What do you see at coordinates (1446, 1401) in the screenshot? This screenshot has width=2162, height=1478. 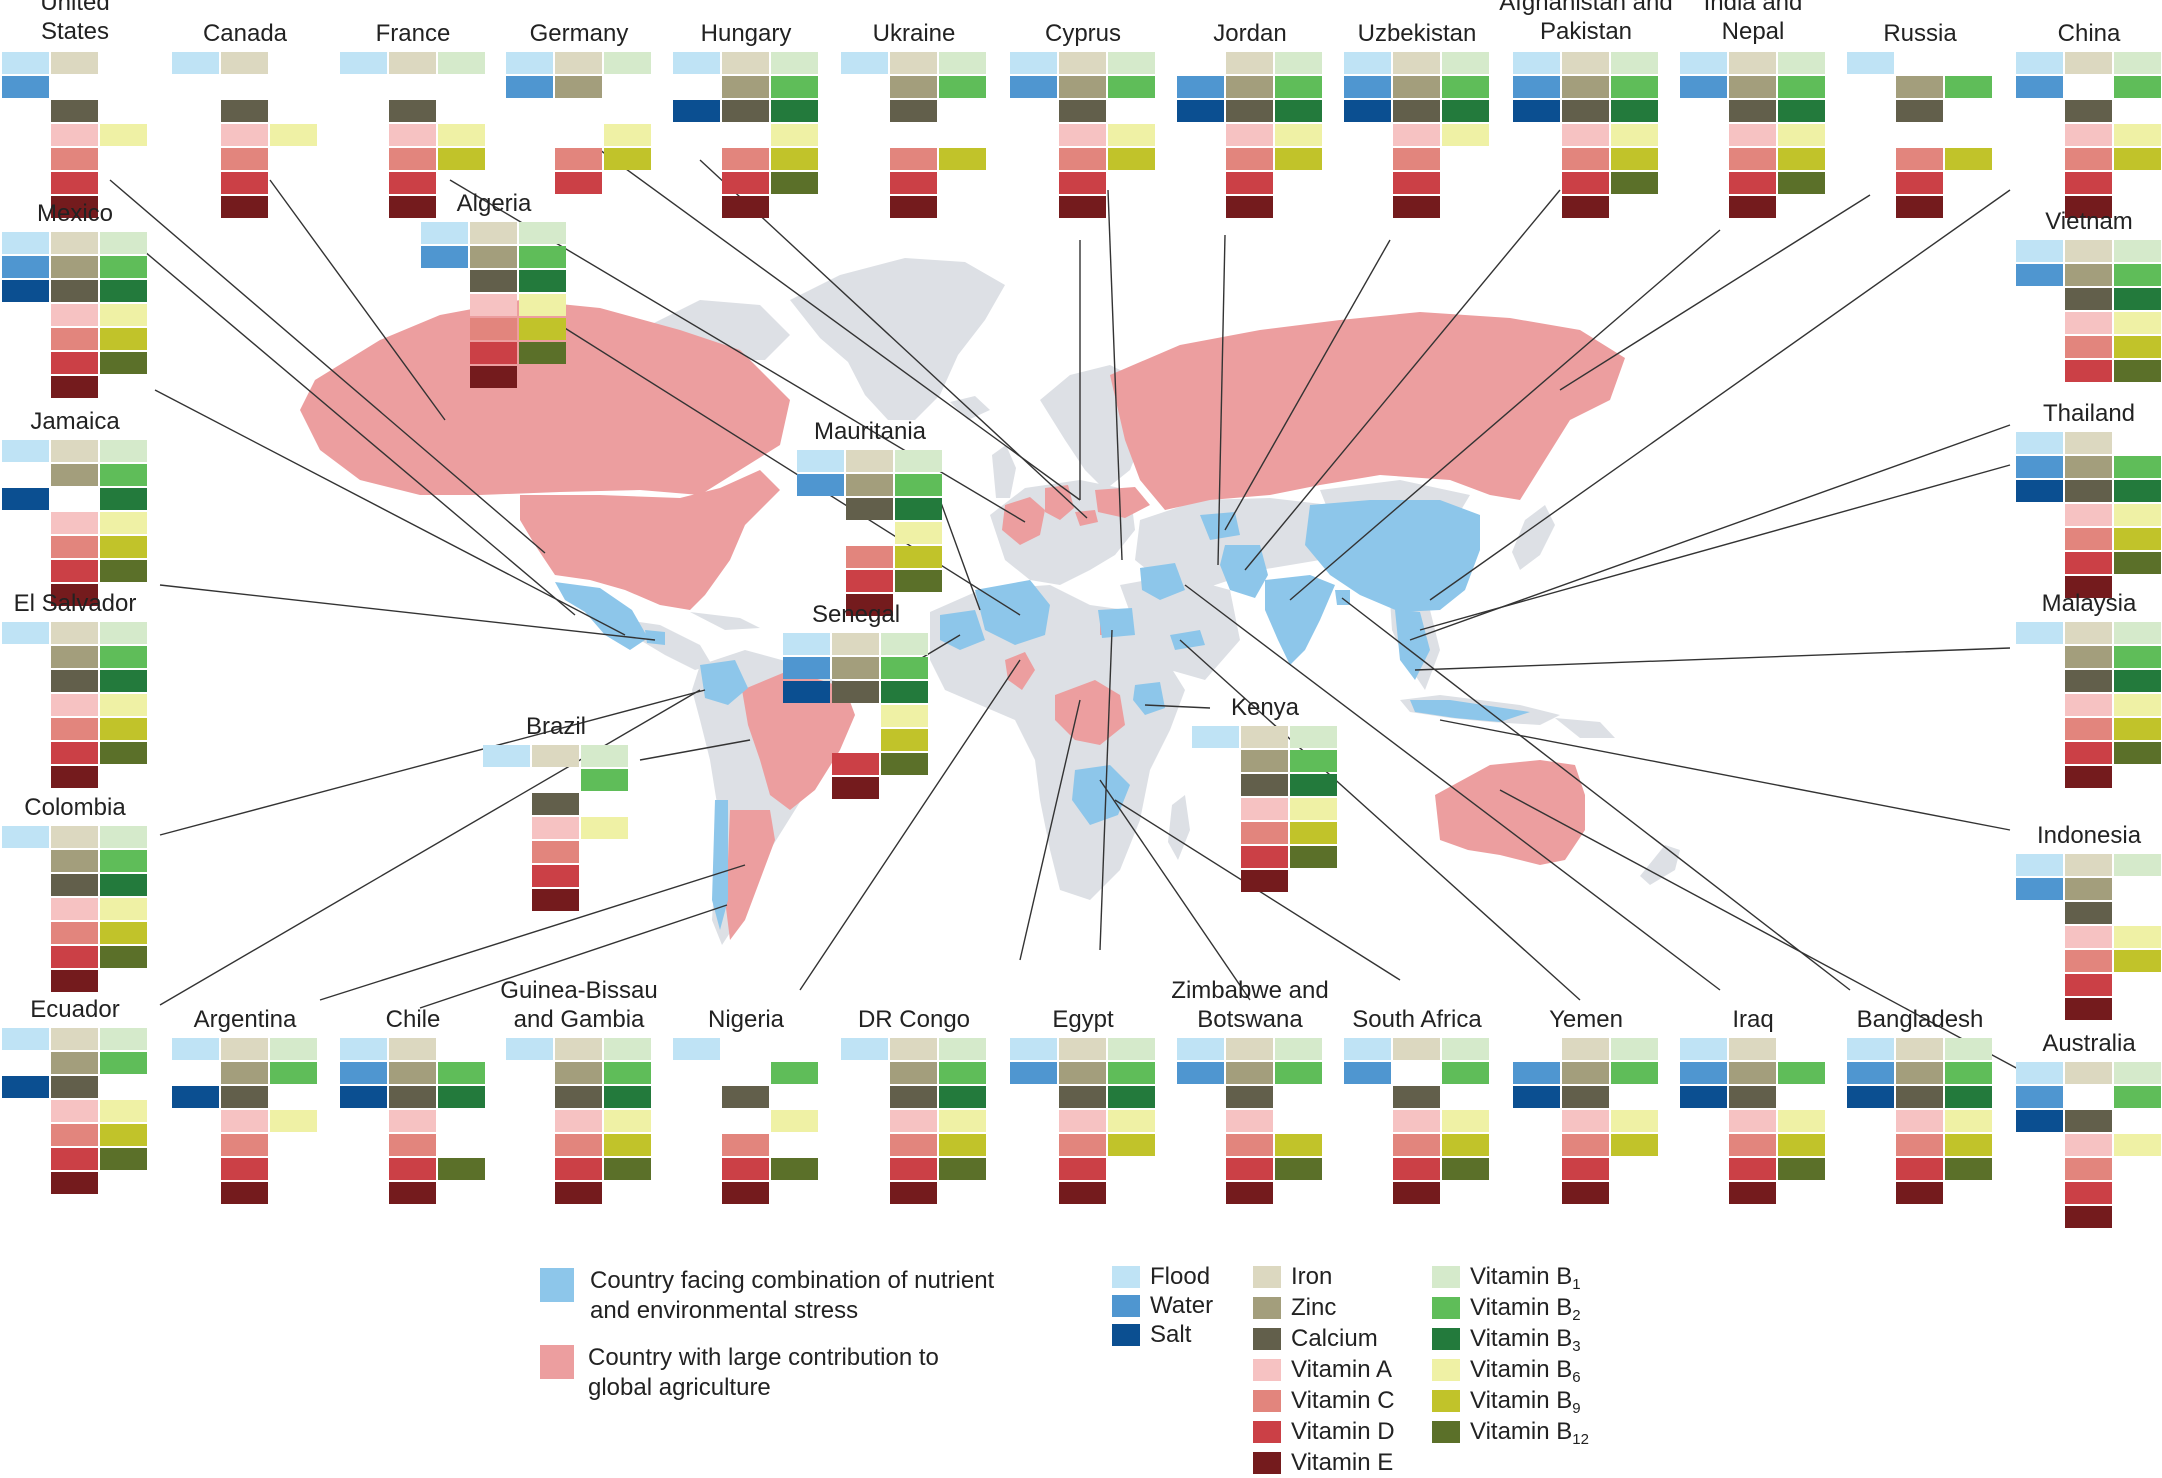 I see `legend-swatch-B9` at bounding box center [1446, 1401].